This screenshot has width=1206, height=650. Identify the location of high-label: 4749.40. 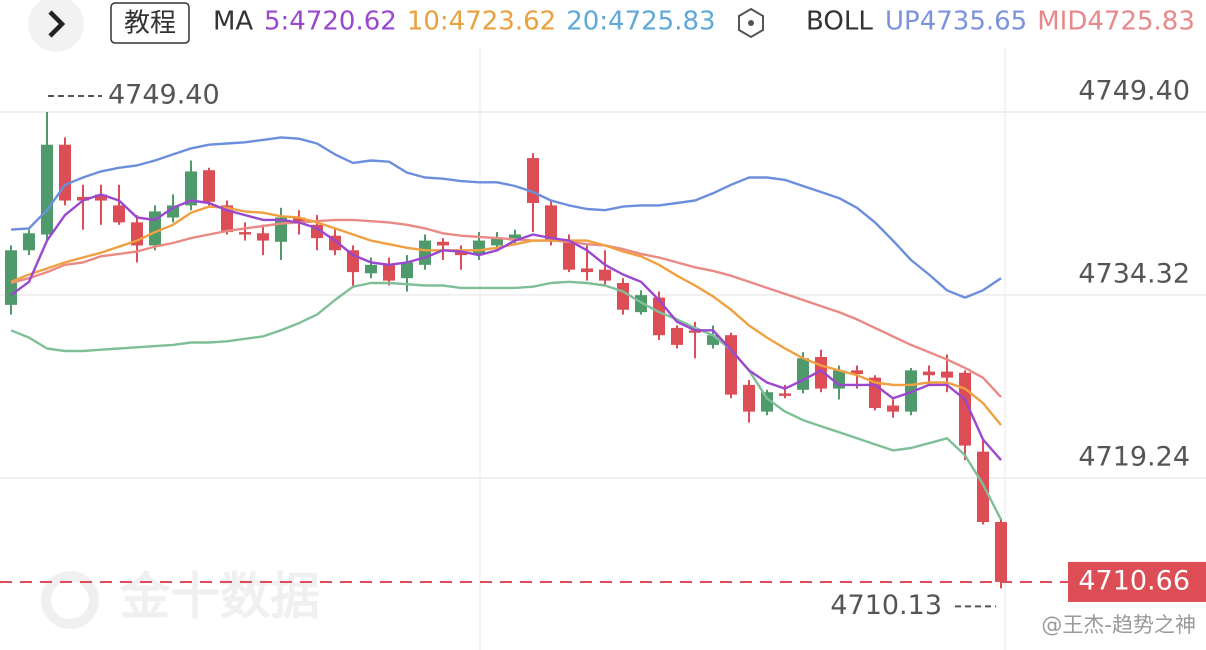
(164, 94).